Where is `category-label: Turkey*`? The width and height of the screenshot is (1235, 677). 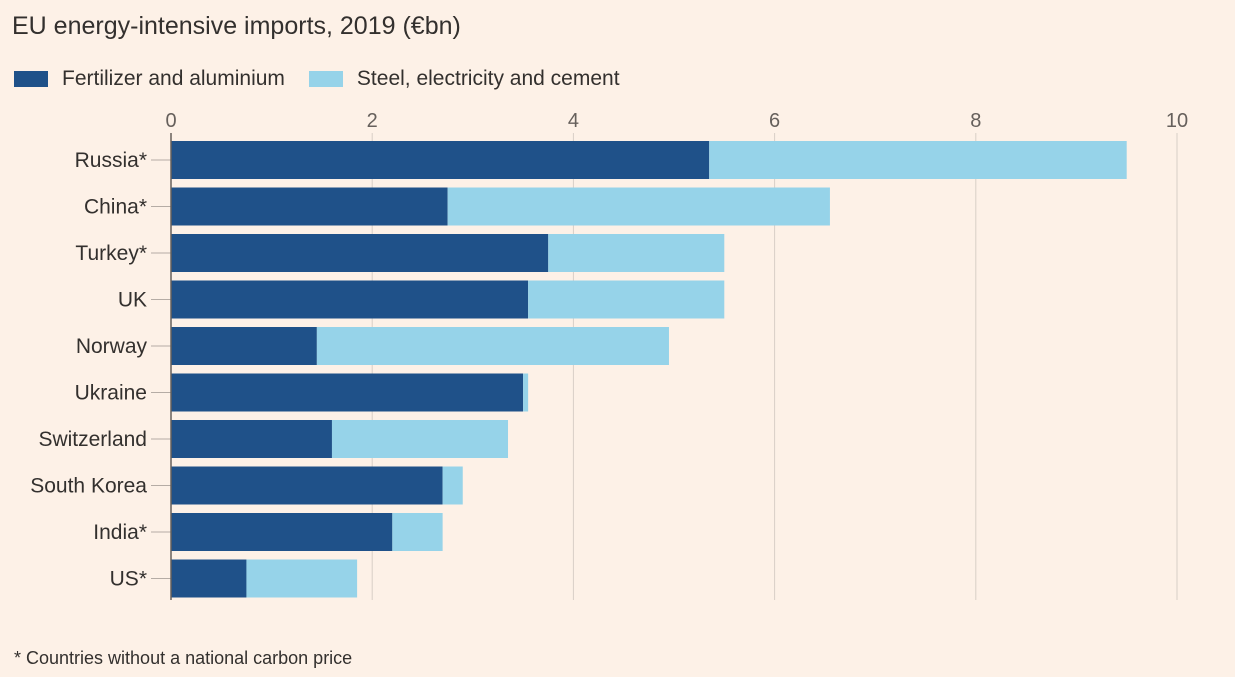
category-label: Turkey* is located at coordinates (111, 253).